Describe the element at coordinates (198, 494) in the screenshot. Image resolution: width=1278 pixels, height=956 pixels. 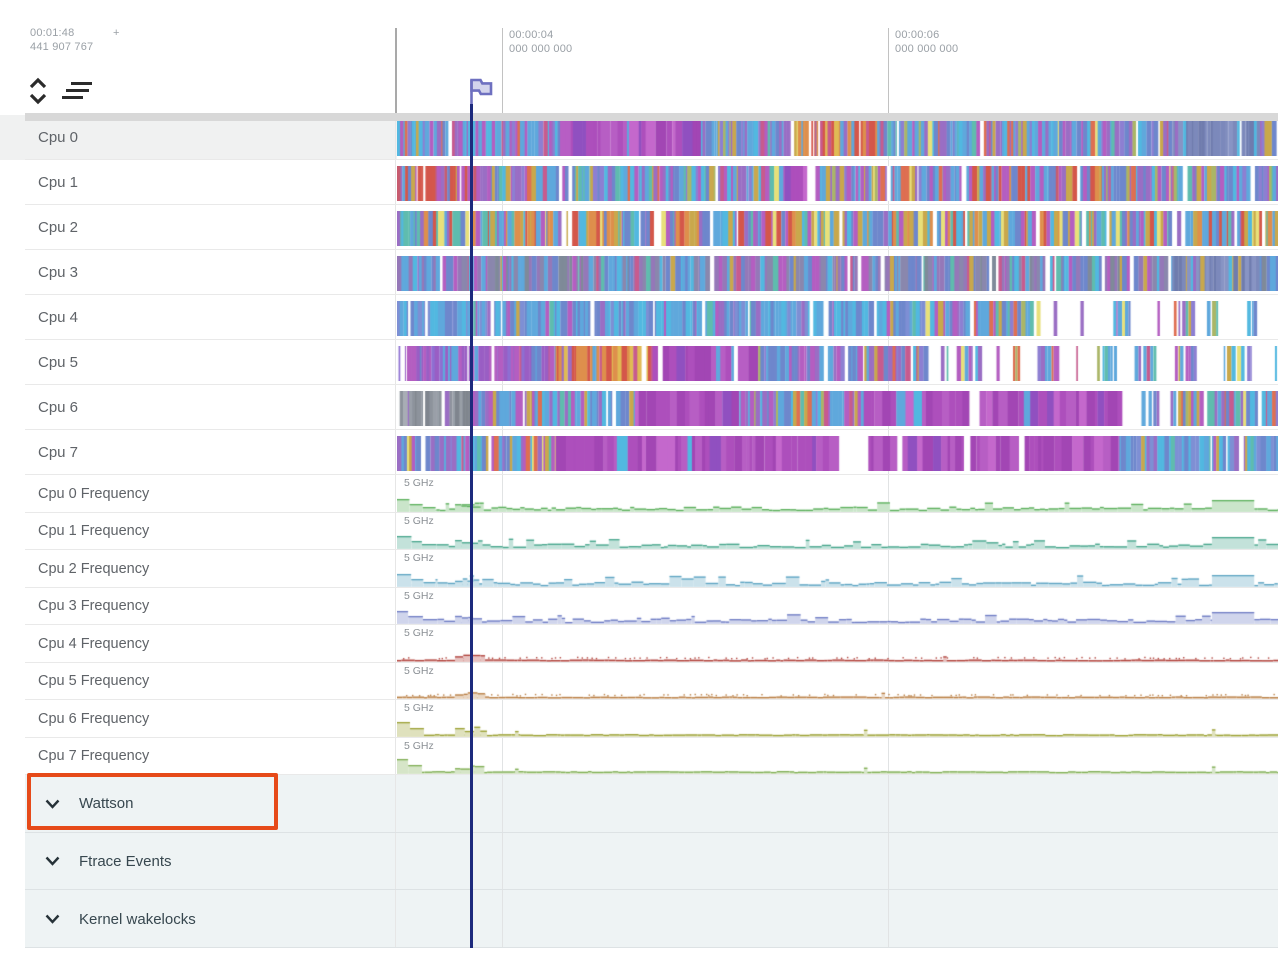
I see `track-label: Cpu 0 Frequency` at that location.